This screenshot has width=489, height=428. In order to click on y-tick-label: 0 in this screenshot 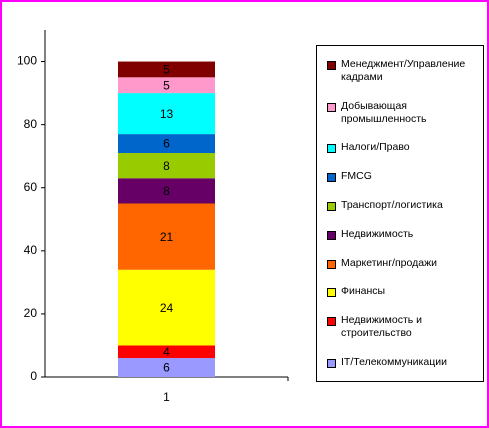, I will do `click(33, 376)`.